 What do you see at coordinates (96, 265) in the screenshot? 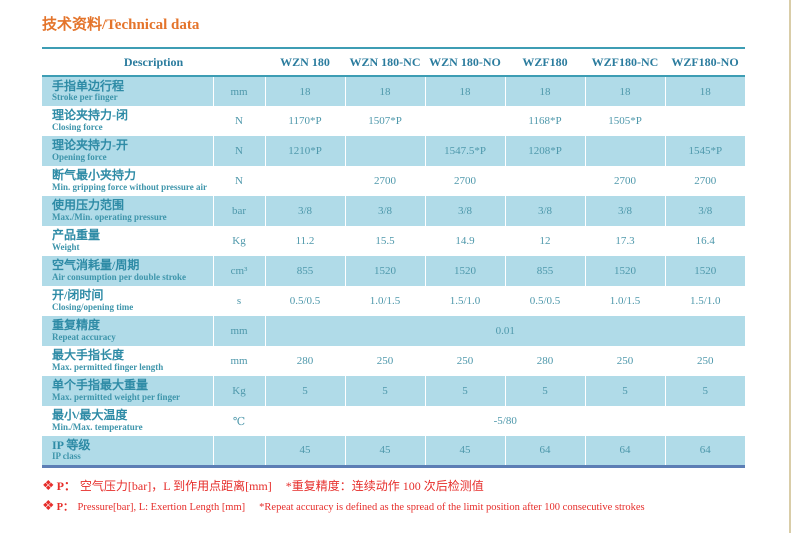
I see `row-label-zh: 空气消耗量/周期` at bounding box center [96, 265].